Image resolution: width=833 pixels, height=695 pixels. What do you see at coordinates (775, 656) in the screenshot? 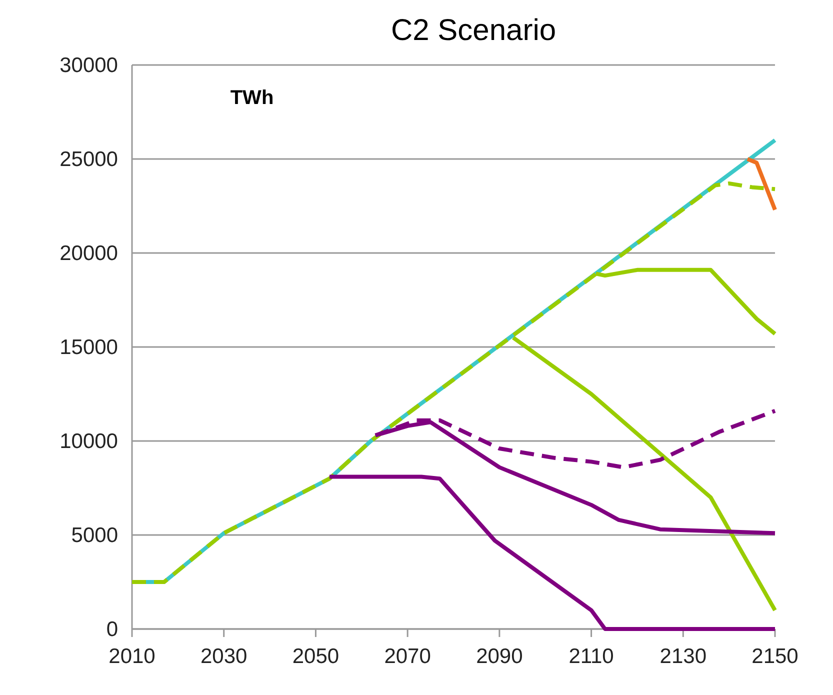
I see `x-tick-label: 2150` at bounding box center [775, 656].